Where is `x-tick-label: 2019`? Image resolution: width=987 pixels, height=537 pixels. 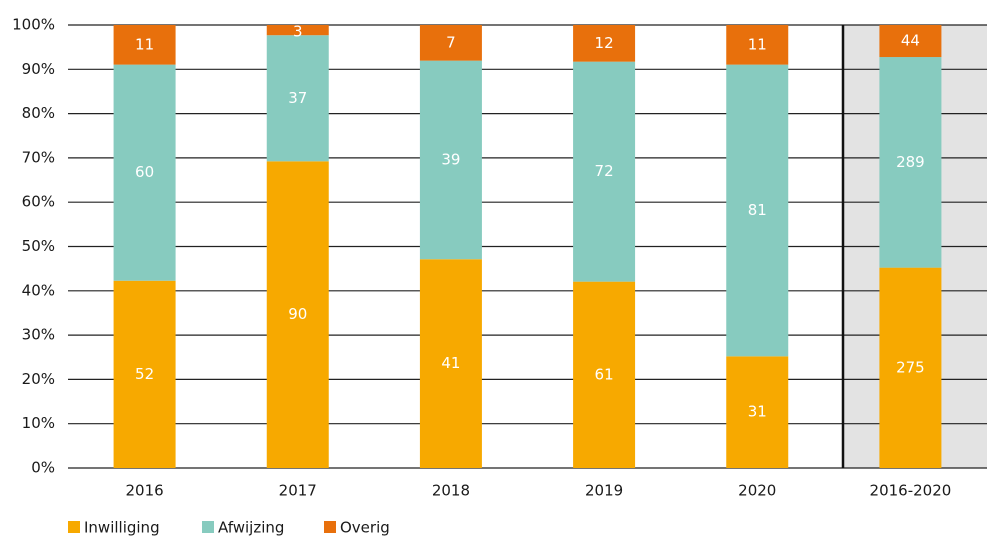 x-tick-label: 2019 is located at coordinates (604, 491).